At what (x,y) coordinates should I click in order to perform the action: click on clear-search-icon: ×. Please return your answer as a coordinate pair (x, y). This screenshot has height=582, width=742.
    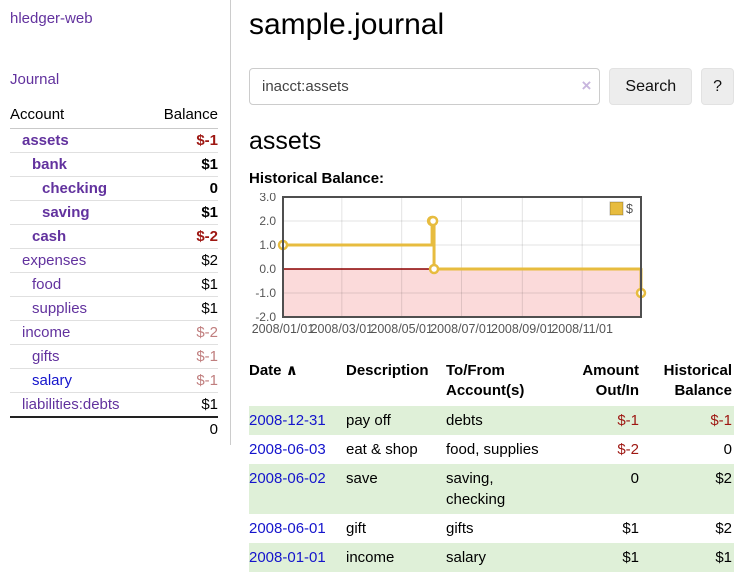
    Looking at the image, I should click on (586, 85).